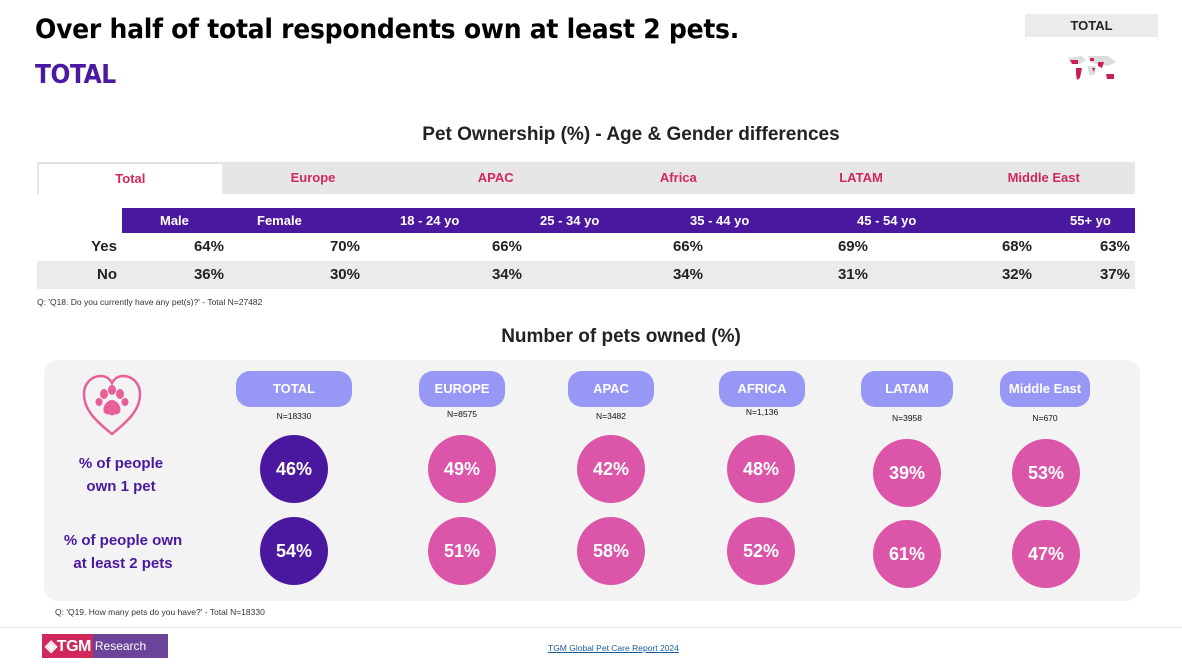 The height and width of the screenshot is (664, 1182). What do you see at coordinates (906, 418) in the screenshot?
I see `sample-size: N=3958` at bounding box center [906, 418].